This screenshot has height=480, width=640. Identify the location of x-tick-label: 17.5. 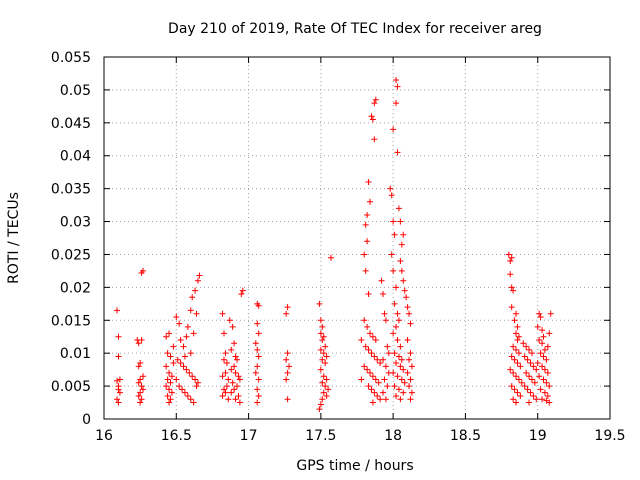
(320, 436).